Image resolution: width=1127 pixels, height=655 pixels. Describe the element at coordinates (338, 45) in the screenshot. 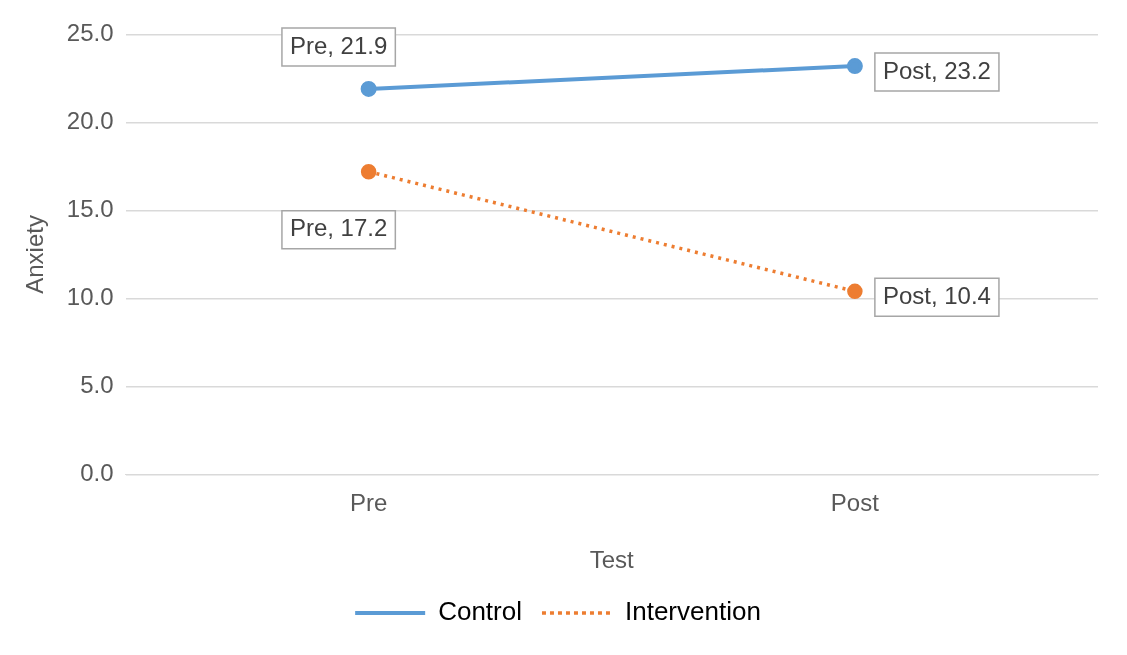

I see `data-label: Pre, 21.9` at that location.